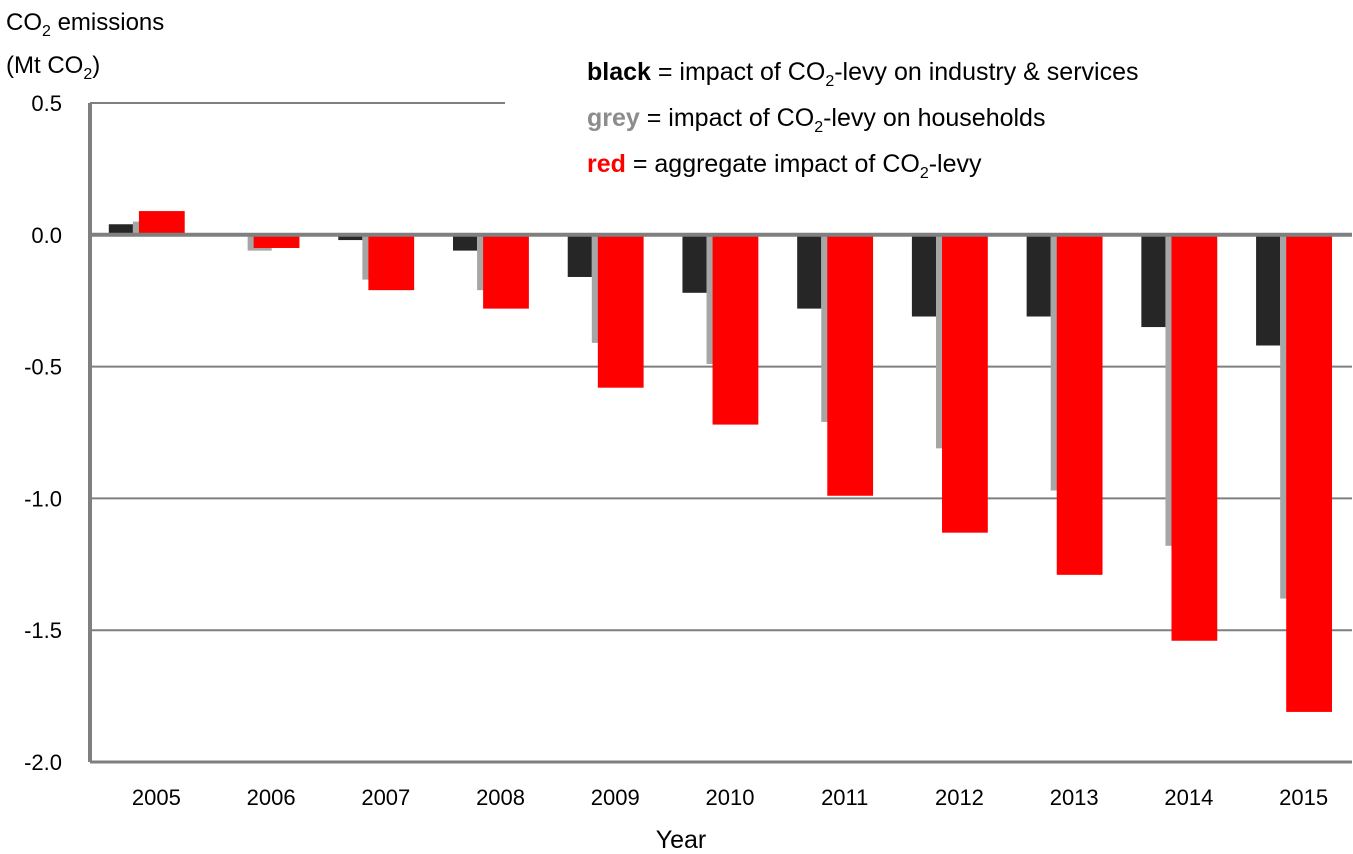  What do you see at coordinates (681, 840) in the screenshot?
I see `x-axis-title: Year` at bounding box center [681, 840].